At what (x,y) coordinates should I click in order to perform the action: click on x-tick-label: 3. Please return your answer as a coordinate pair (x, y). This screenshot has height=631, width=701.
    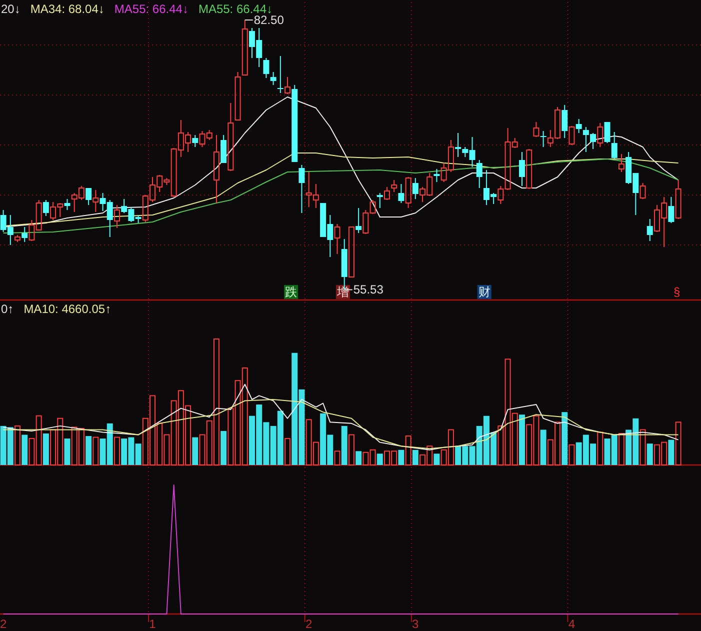
    Looking at the image, I should click on (416, 624).